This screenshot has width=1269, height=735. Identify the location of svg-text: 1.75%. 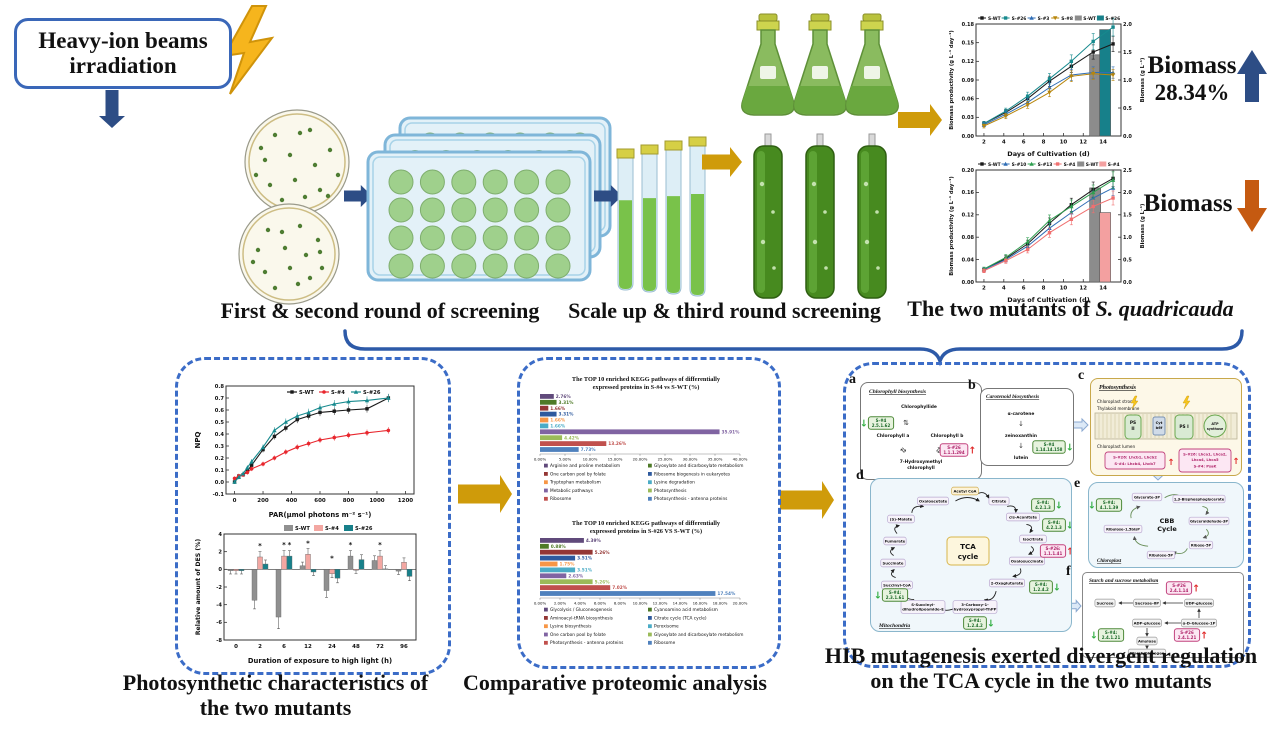
(568, 565).